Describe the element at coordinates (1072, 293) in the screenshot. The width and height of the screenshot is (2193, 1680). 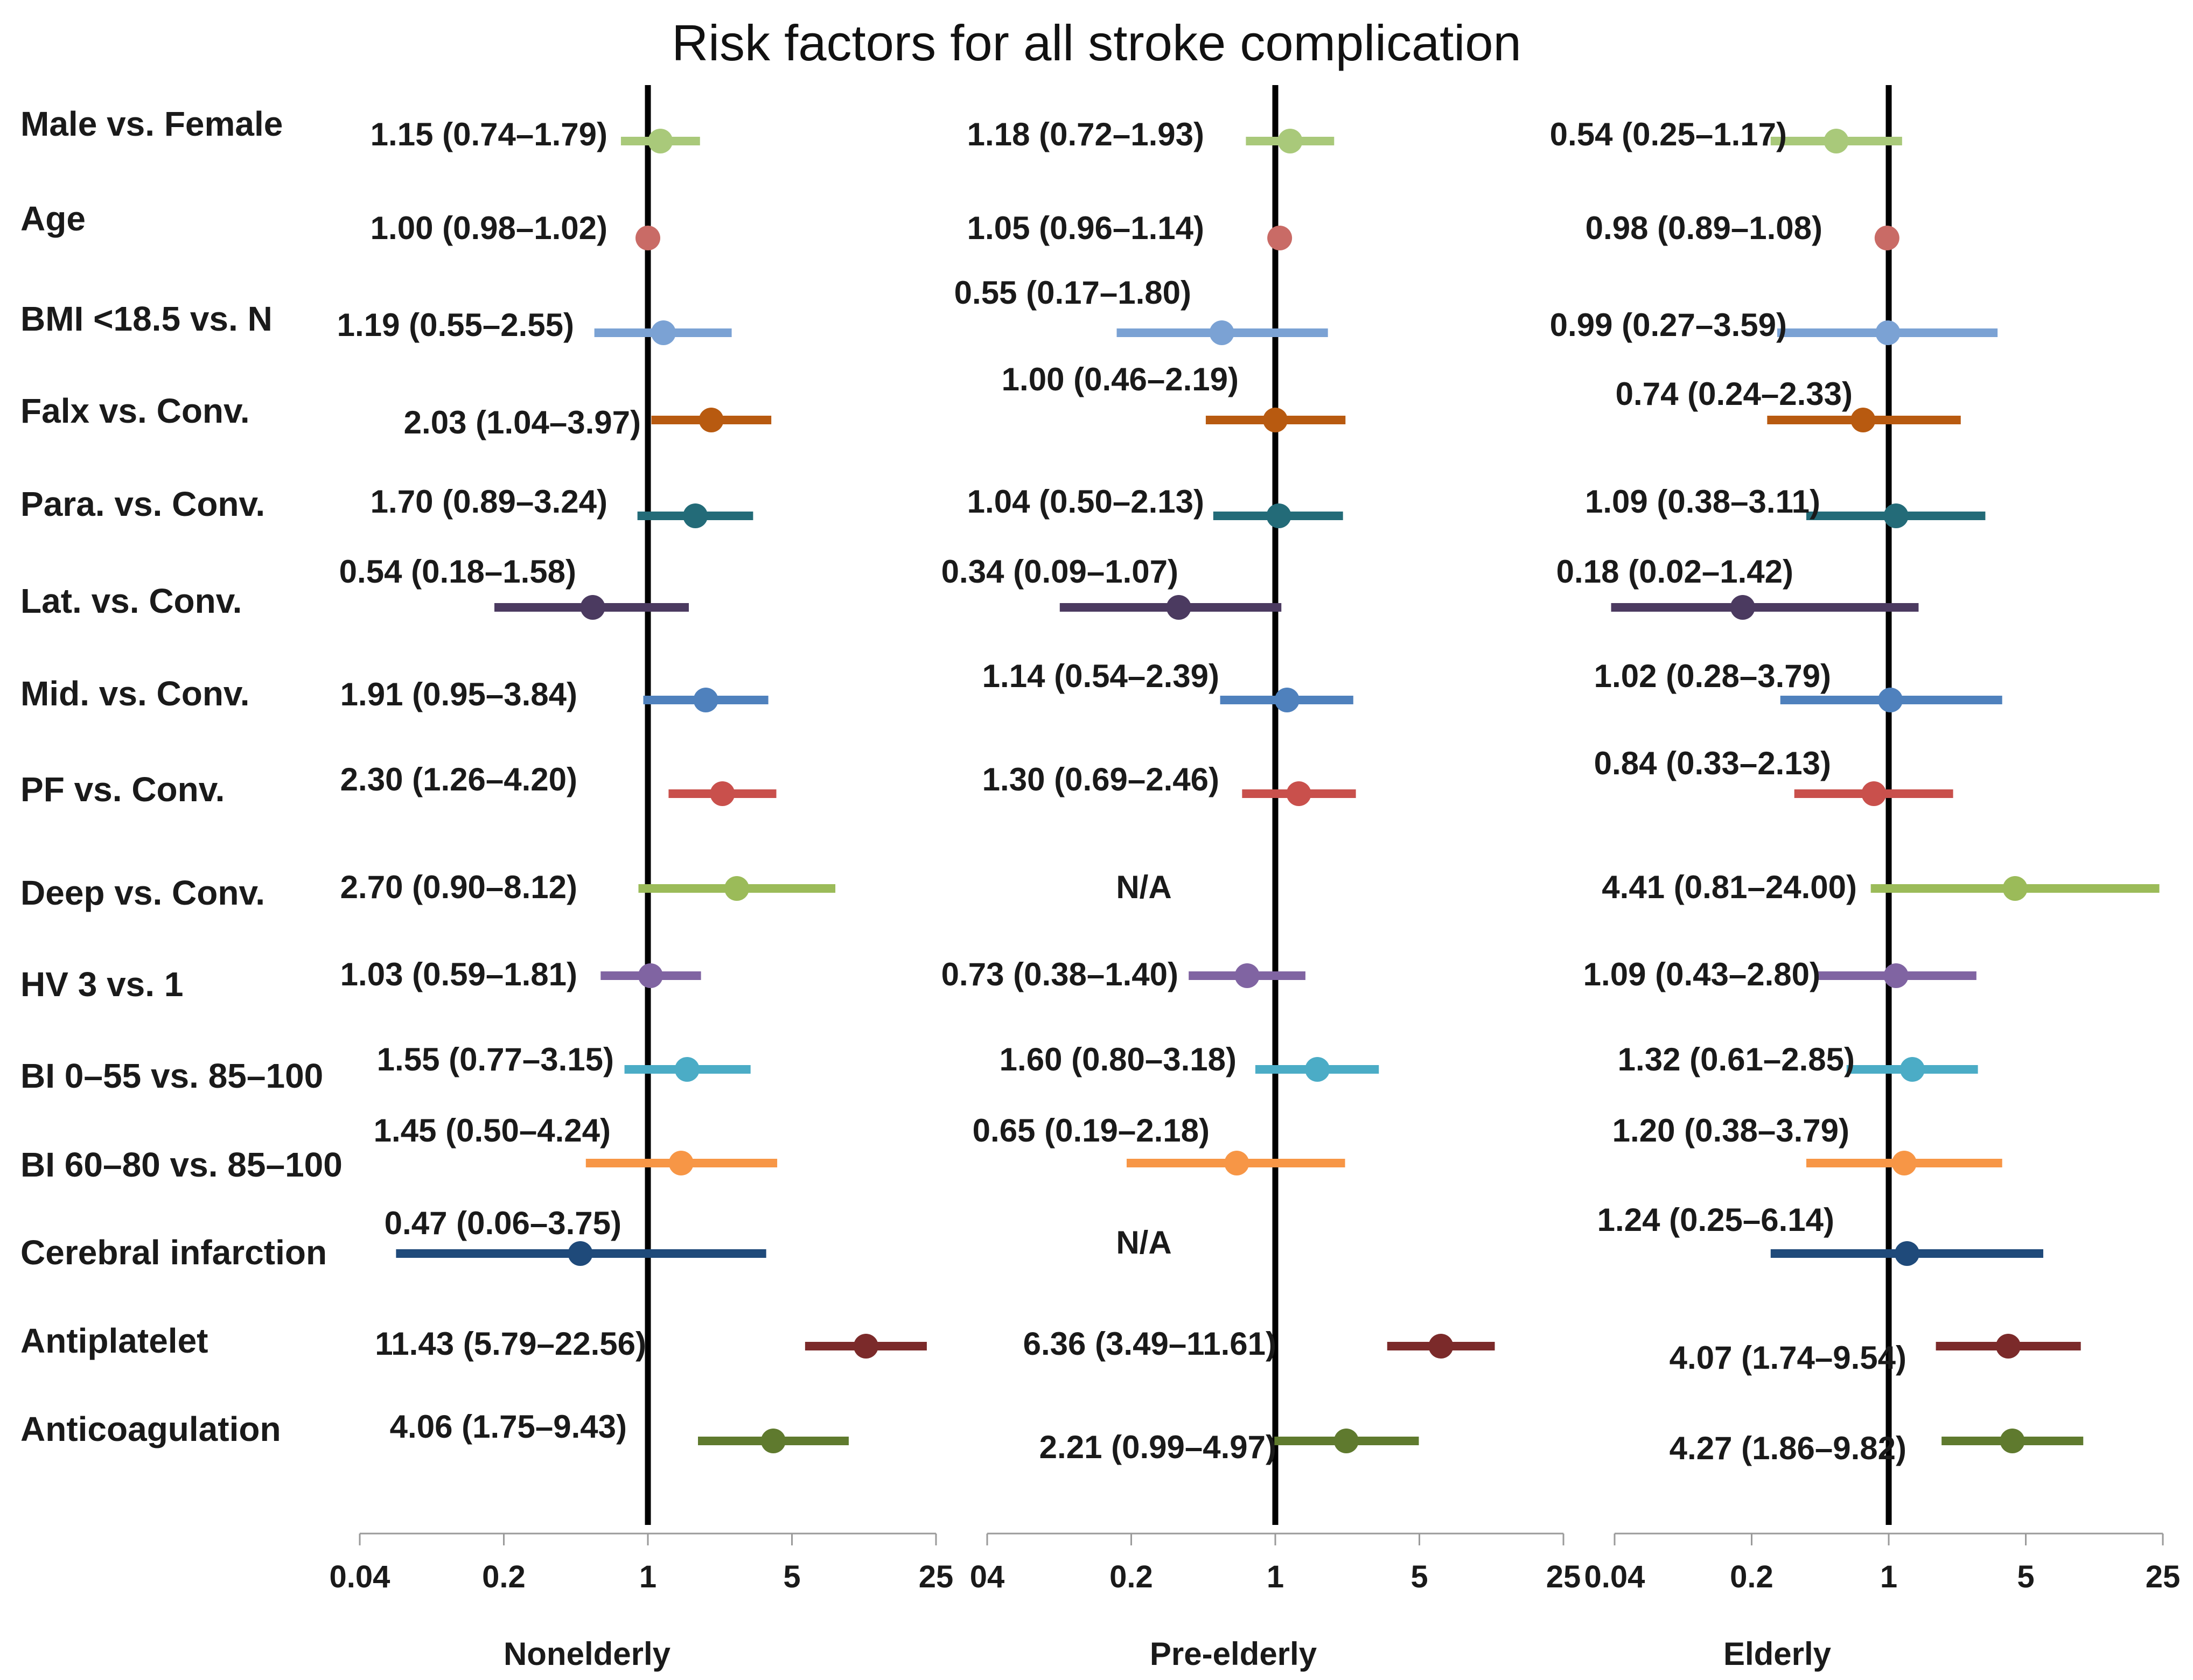
I see `estimate-label: 0.55 (0.17–1.80)` at that location.